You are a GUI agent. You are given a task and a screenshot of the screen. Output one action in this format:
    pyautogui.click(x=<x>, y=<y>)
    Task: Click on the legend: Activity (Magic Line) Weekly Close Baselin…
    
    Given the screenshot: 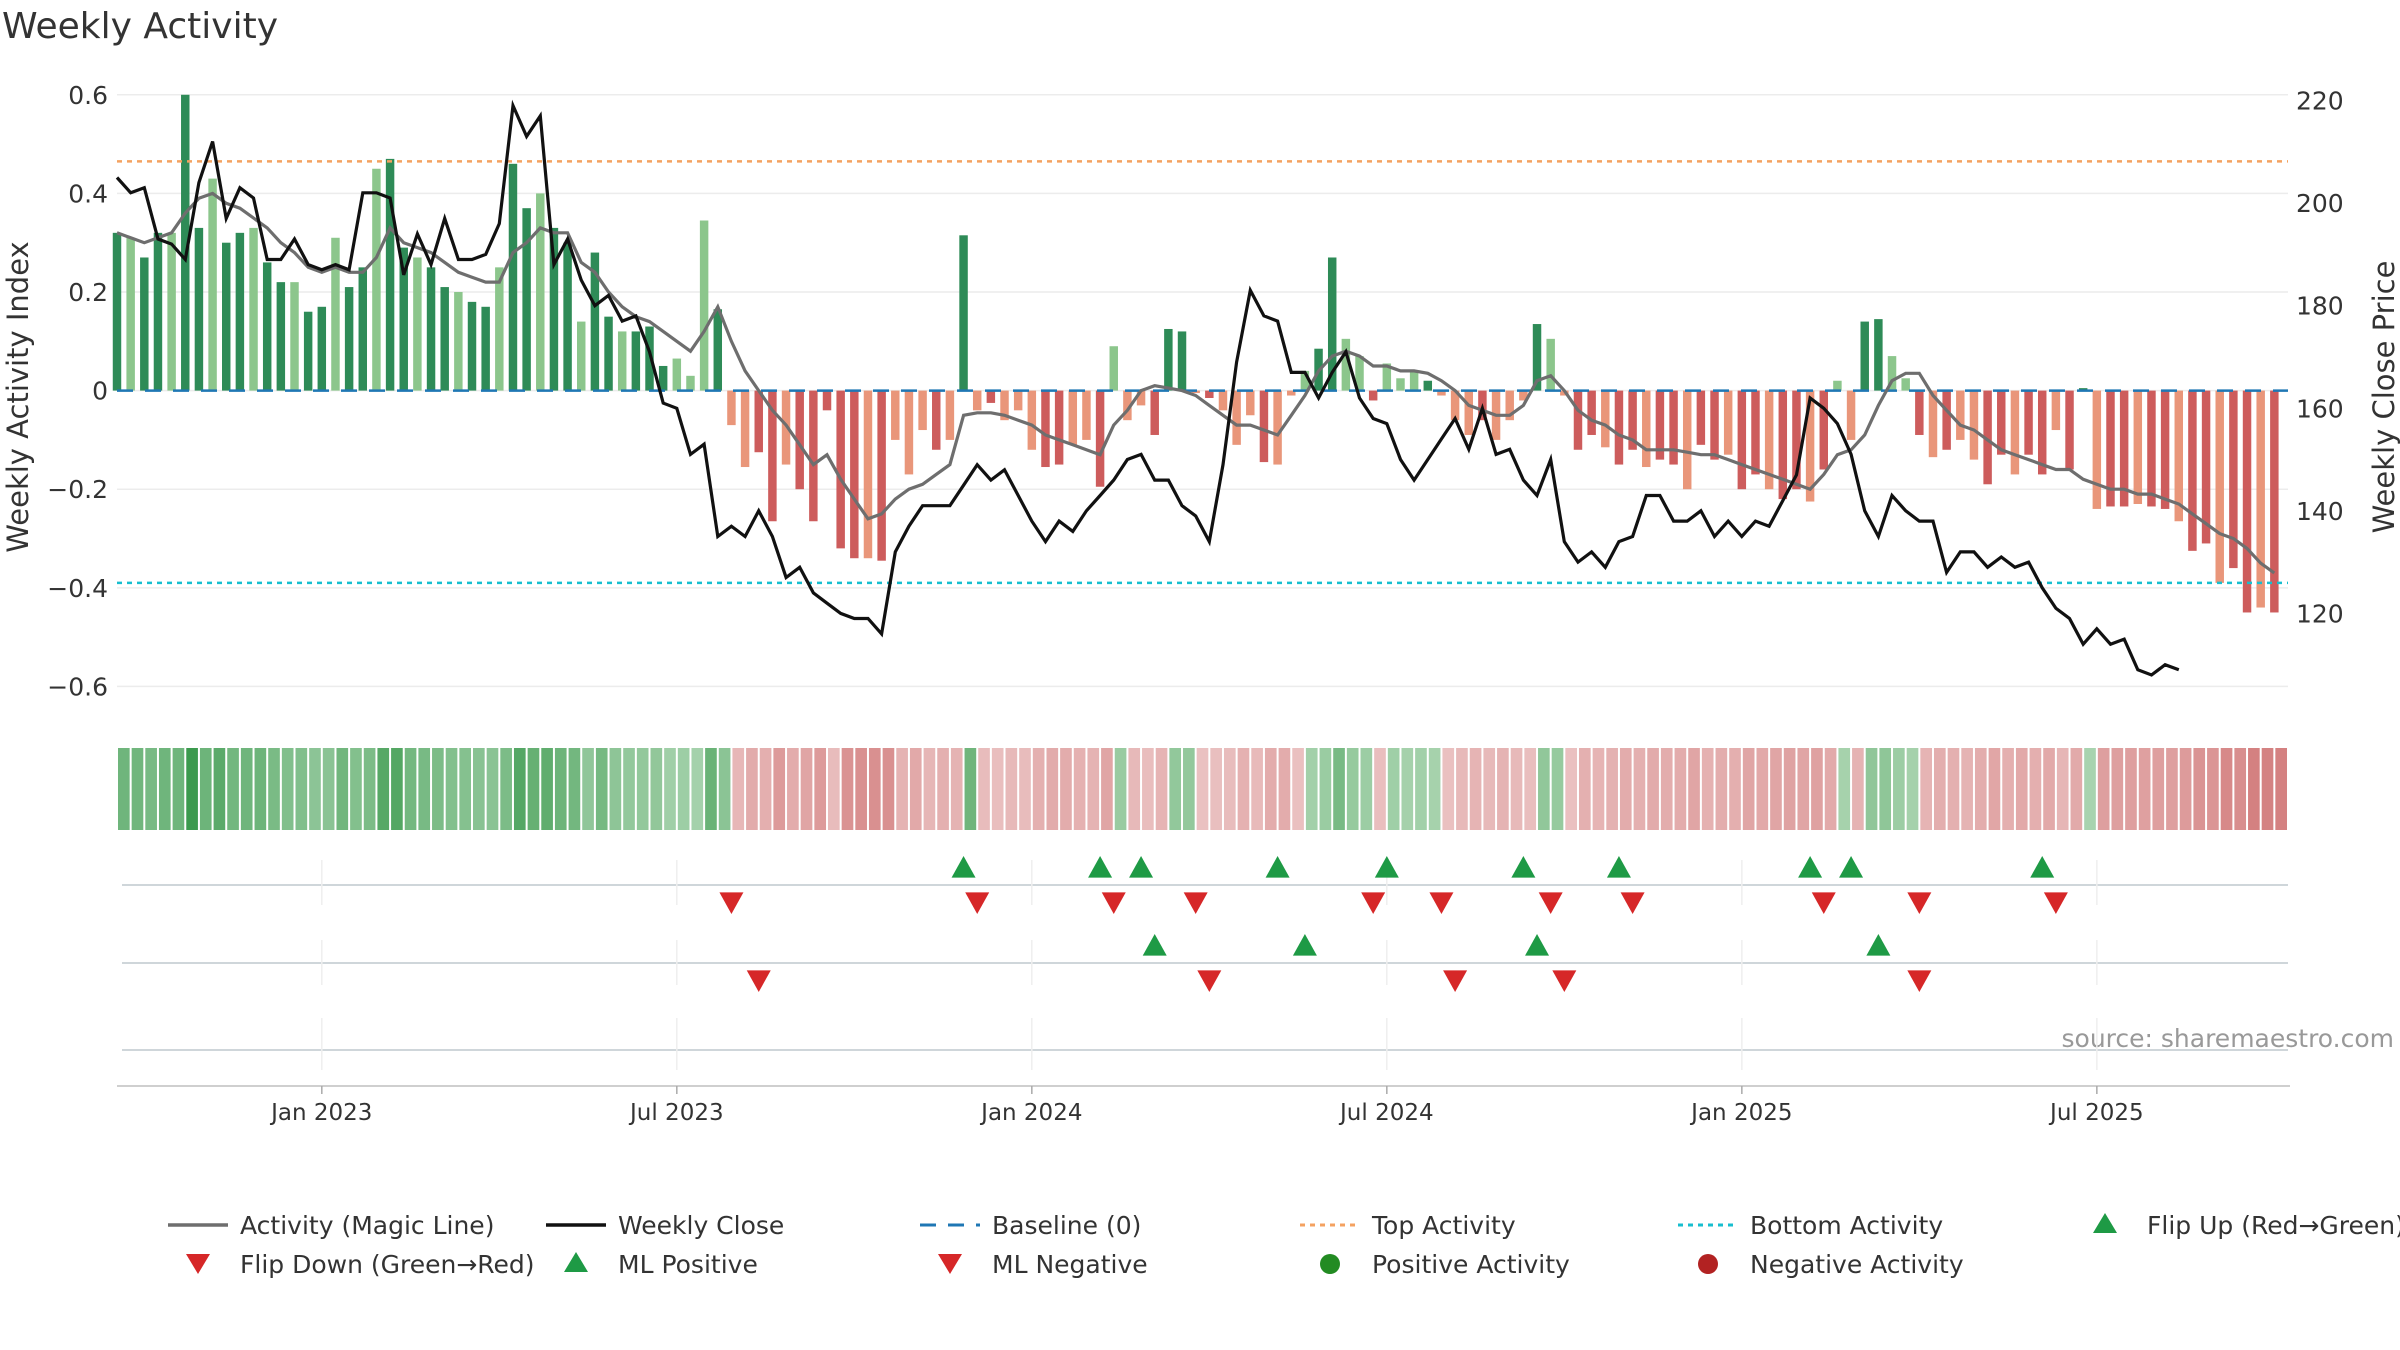 What is the action you would take?
    pyautogui.click(x=1284, y=1245)
    